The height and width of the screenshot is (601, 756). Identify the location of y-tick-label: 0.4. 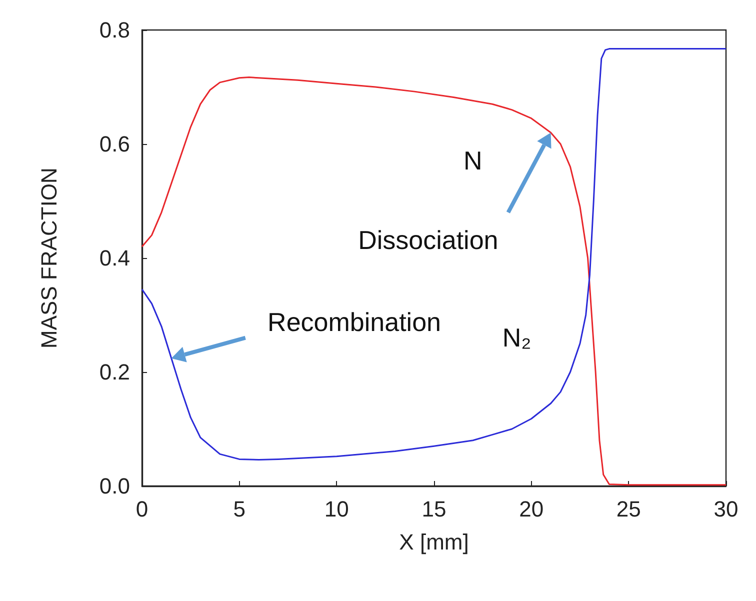
(114, 258).